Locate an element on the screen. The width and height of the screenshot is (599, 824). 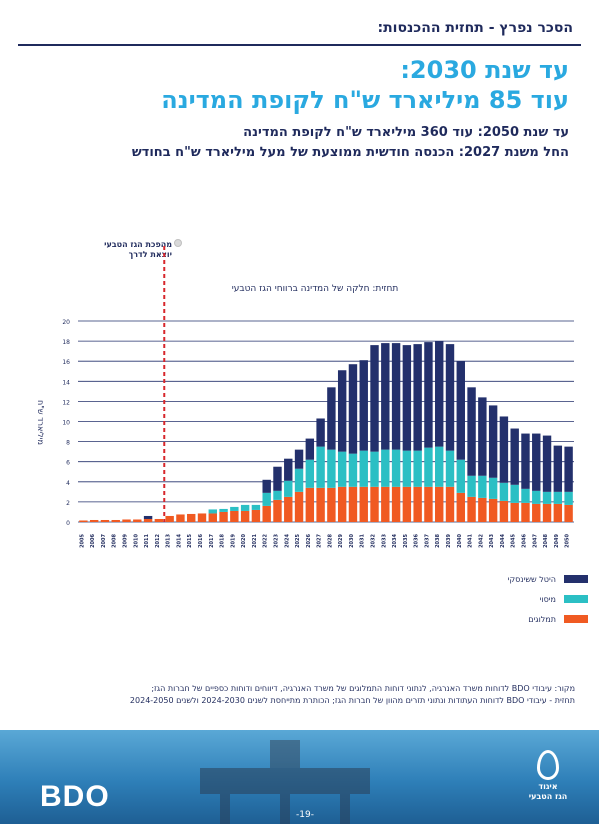
y-tick-label: 6 is located at coordinates (68, 463).